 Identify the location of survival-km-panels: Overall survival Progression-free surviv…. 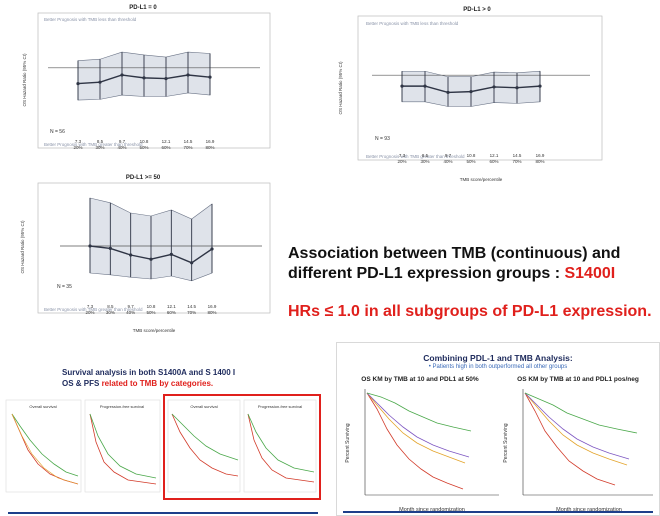
(163, 447).